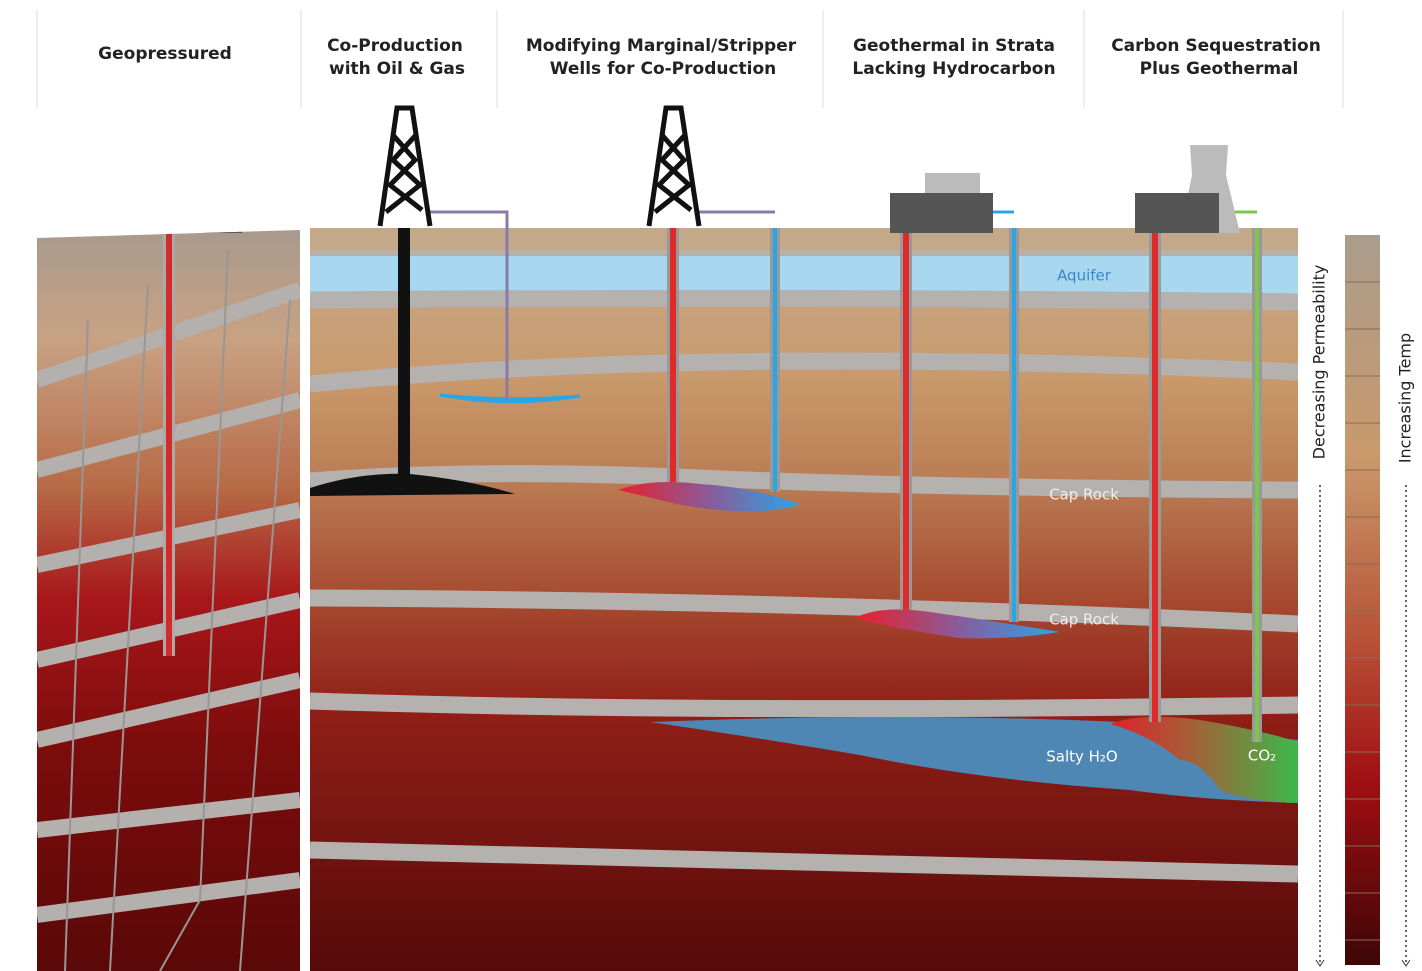 Image resolution: width=1422 pixels, height=971 pixels. Describe the element at coordinates (539, 166) in the screenshot. I see `oil-rigs` at that location.